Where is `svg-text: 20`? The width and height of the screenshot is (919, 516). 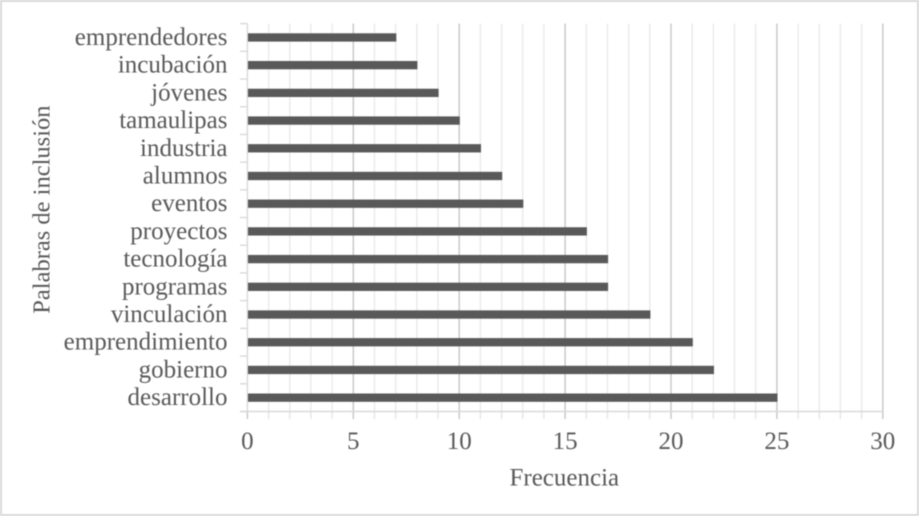 svg-text: 20 is located at coordinates (671, 441).